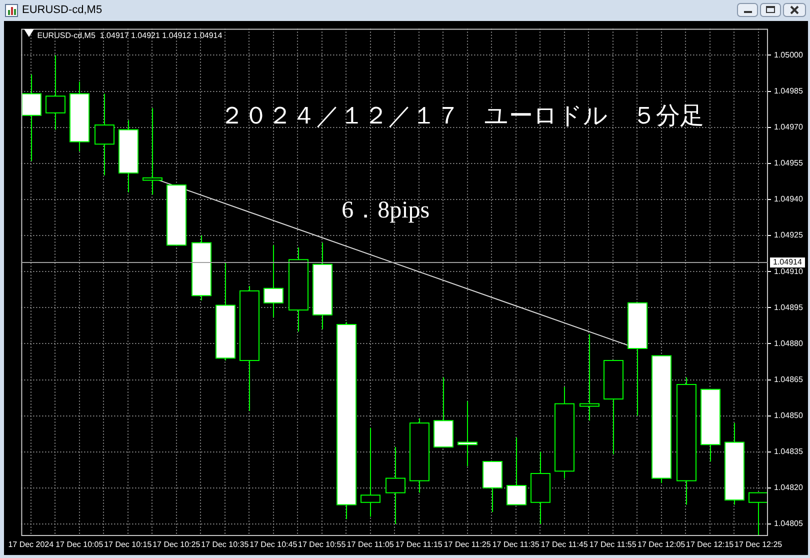  Describe the element at coordinates (710, 545) in the screenshot. I see `x-tick-label: 17 Dec 12:15` at that location.